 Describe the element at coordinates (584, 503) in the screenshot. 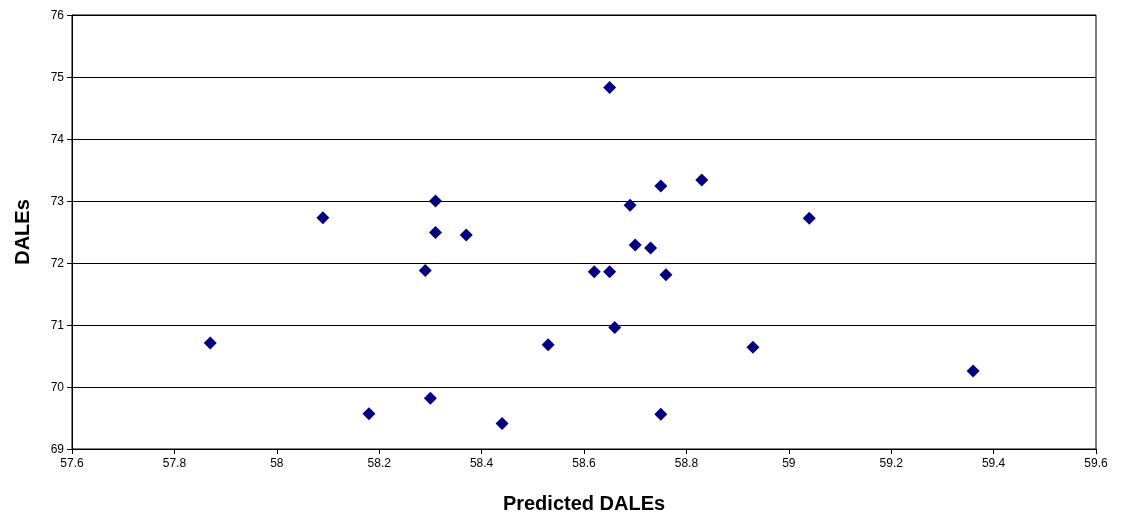

I see `x-axis-title: Predicted DALEs` at that location.